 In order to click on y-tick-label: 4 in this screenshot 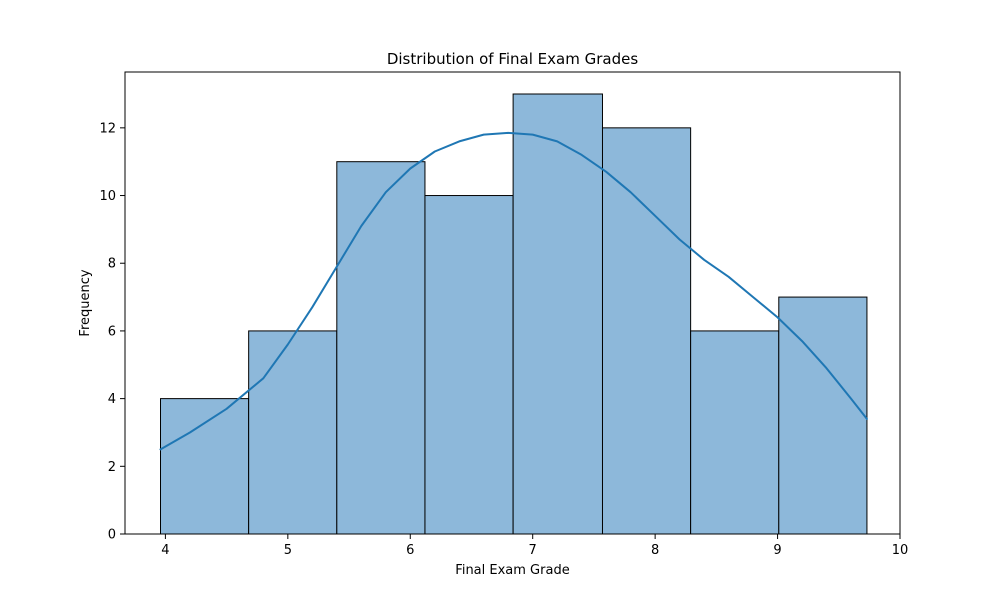, I will do `click(112, 399)`.